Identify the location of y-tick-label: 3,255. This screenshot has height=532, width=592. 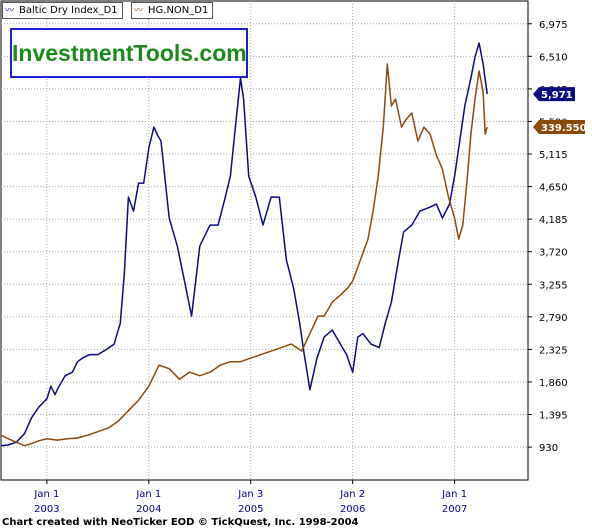
(553, 285).